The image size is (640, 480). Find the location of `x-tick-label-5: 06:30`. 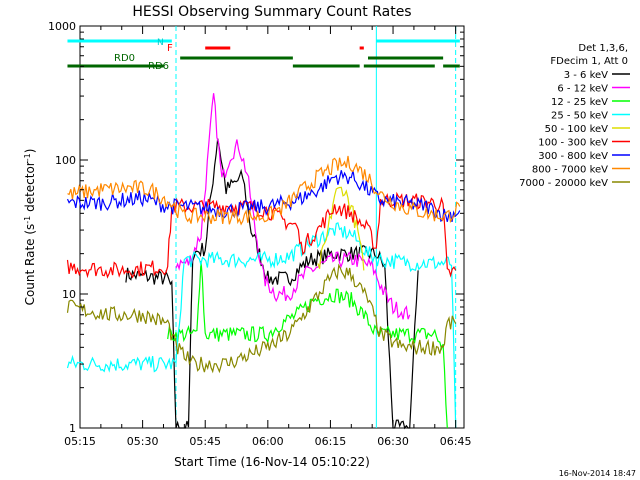

x-tick-label-5: 06:30 is located at coordinates (393, 441).